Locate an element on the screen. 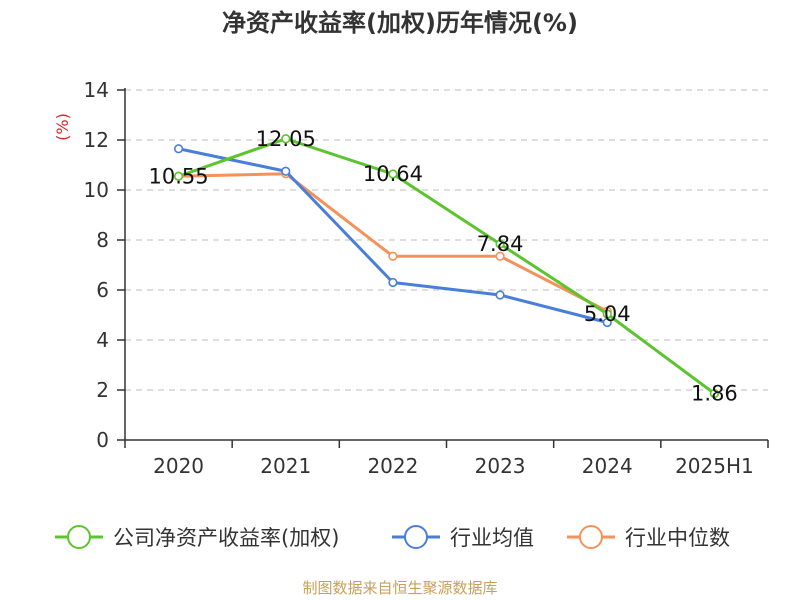 The width and height of the screenshot is (800, 600). series-1-point-2024 is located at coordinates (607, 322).